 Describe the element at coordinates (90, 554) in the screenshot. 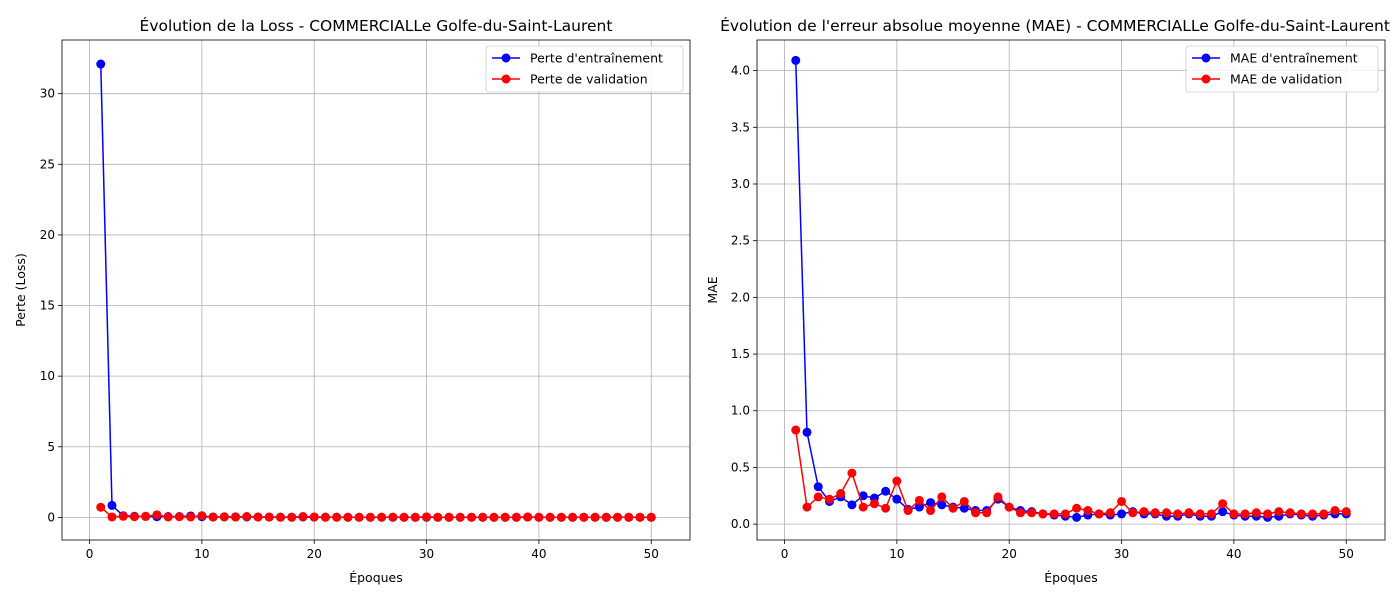

I see `x-tick-label: 0` at that location.